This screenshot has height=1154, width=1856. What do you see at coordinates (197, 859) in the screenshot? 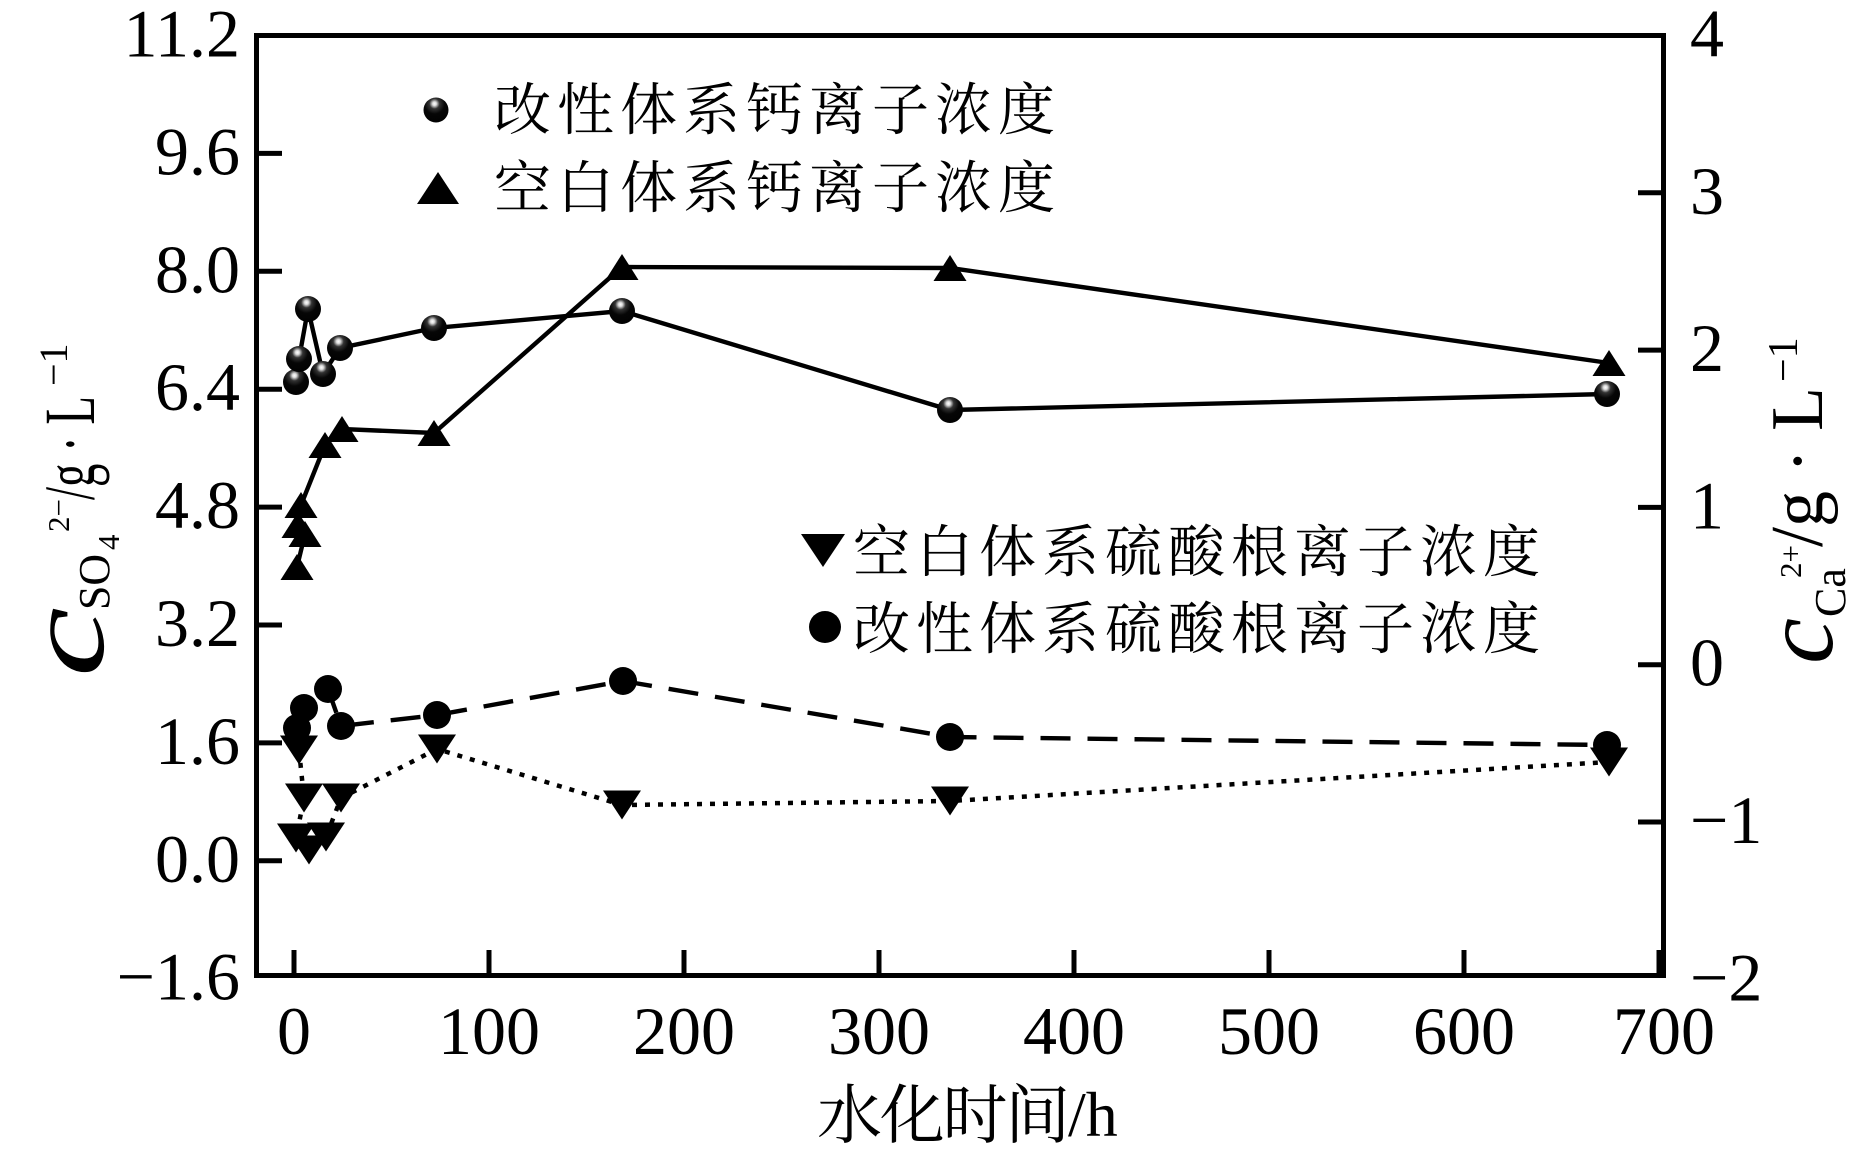
I see `svg-text: 0.0` at bounding box center [197, 859].